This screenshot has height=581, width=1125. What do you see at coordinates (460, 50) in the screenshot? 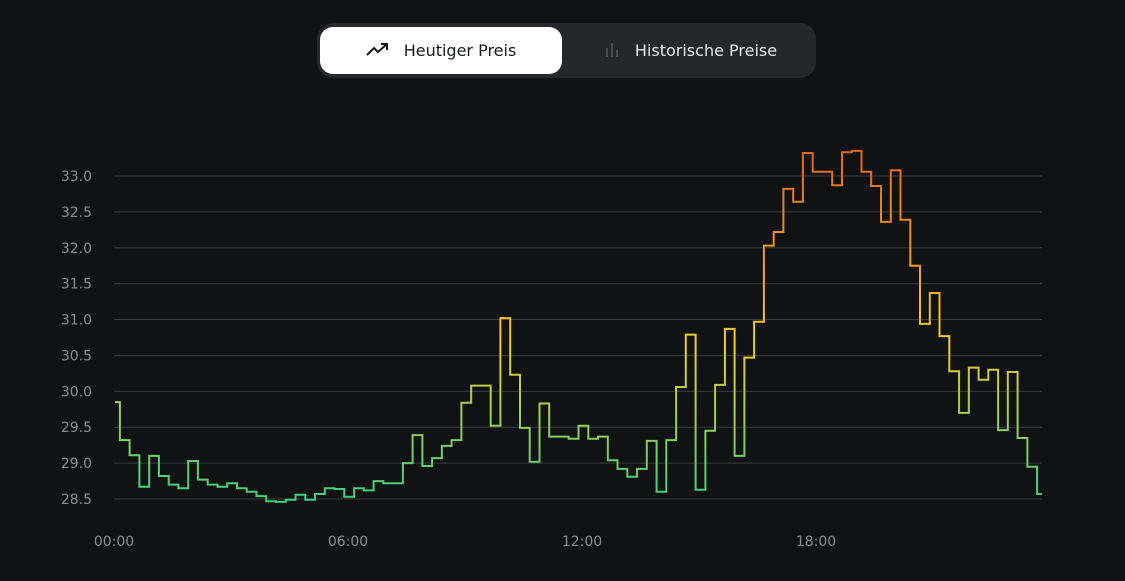
I see `tab-todays-price-label: Heutiger Preis` at bounding box center [460, 50].